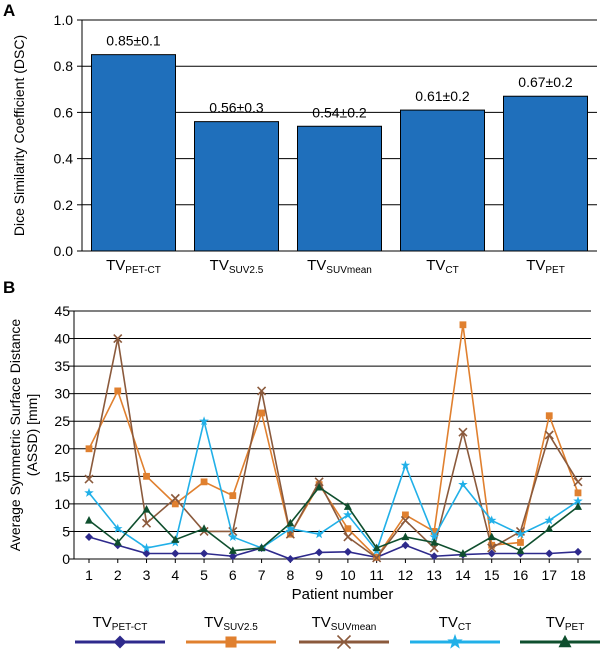 The height and width of the screenshot is (649, 600). Describe the element at coordinates (62, 449) in the screenshot. I see `b-ytick-label: 20` at that location.